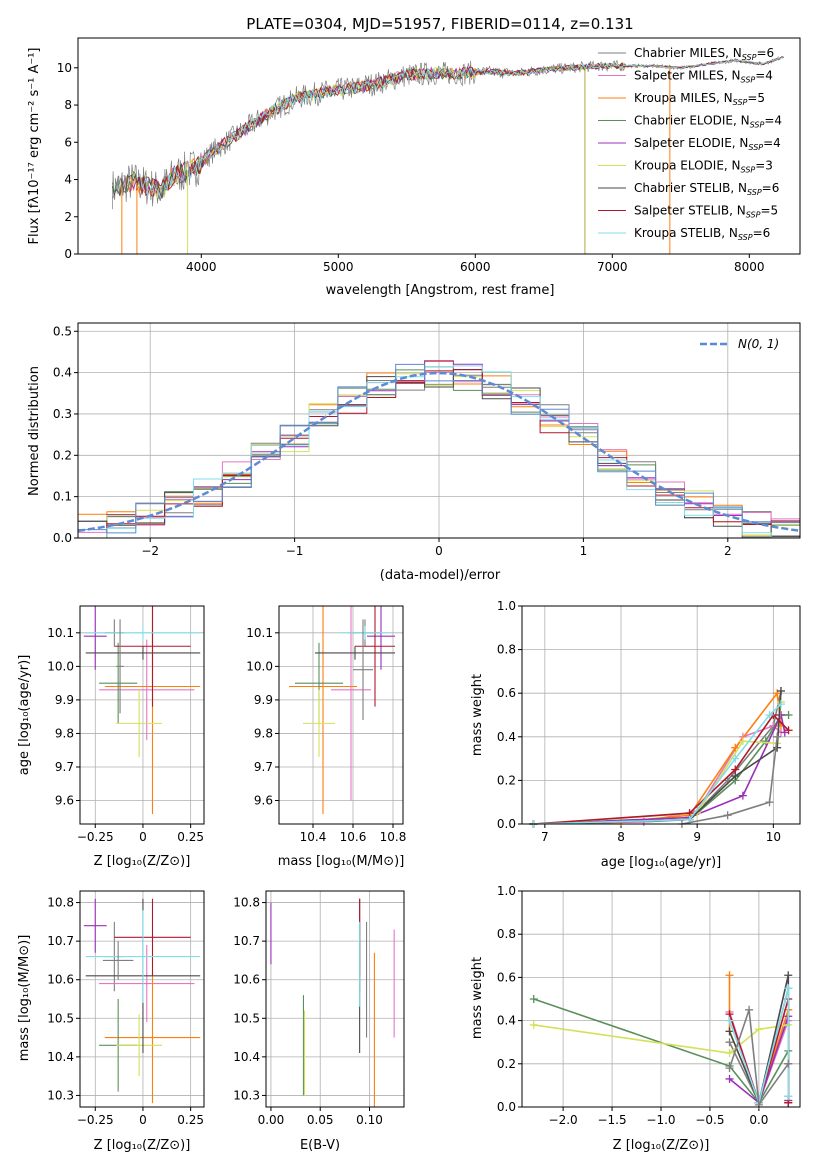  I want to click on mass-z-plot-area: −0.25 0 0.25 10.3 10.4 10.5 10.6 10.7 10.8, so click(126, 1008).